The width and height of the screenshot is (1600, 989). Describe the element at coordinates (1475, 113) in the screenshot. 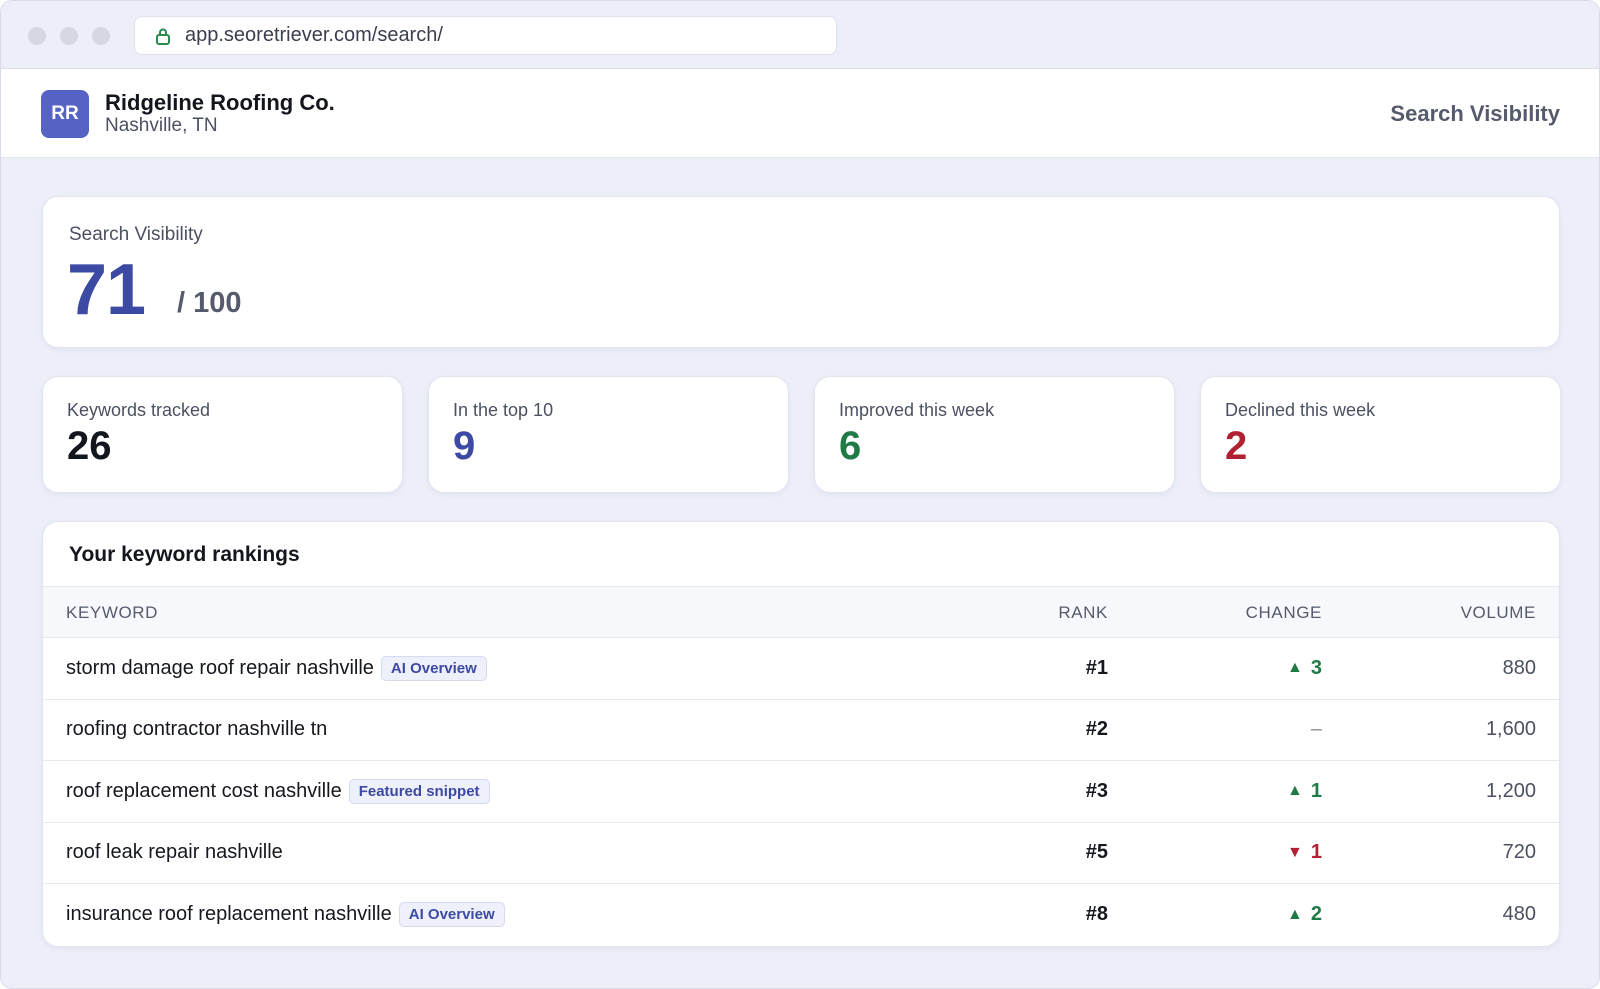

I see `page-title: Search Visibility` at that location.